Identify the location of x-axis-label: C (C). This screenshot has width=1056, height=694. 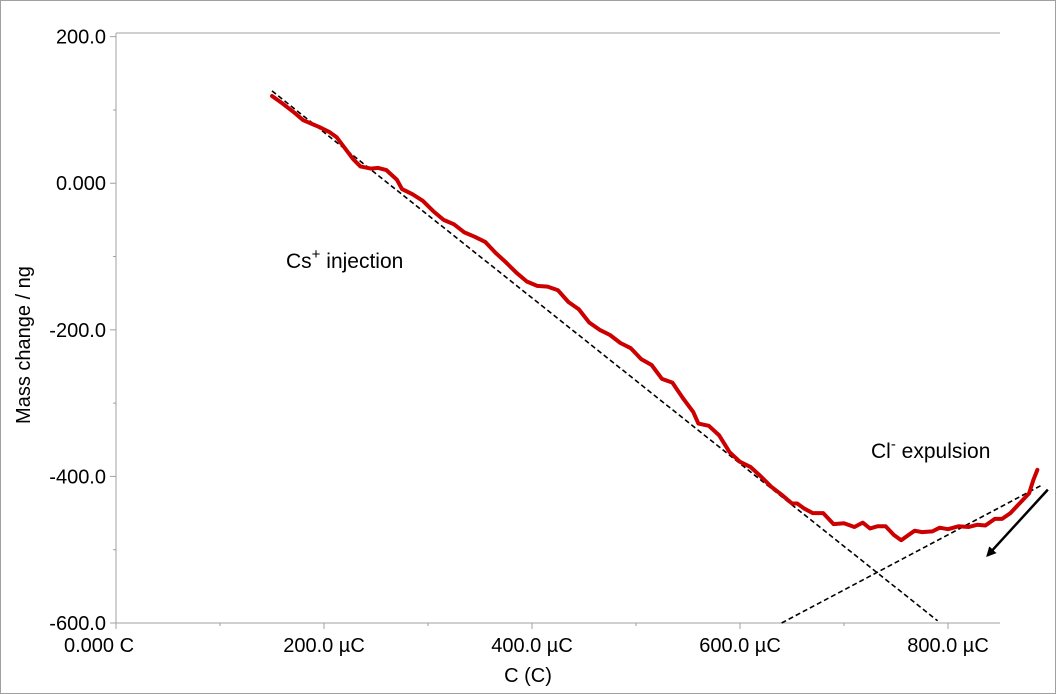
(528, 676).